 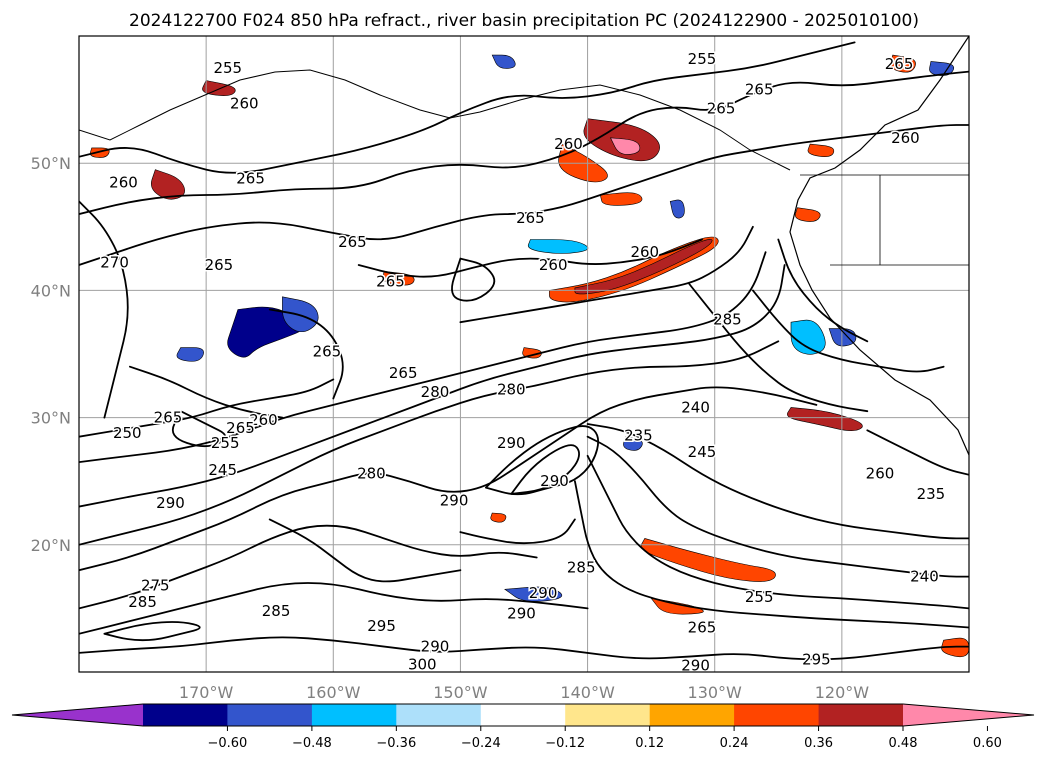 What do you see at coordinates (123, 182) in the screenshot?
I see `contour-label-2: 260` at bounding box center [123, 182].